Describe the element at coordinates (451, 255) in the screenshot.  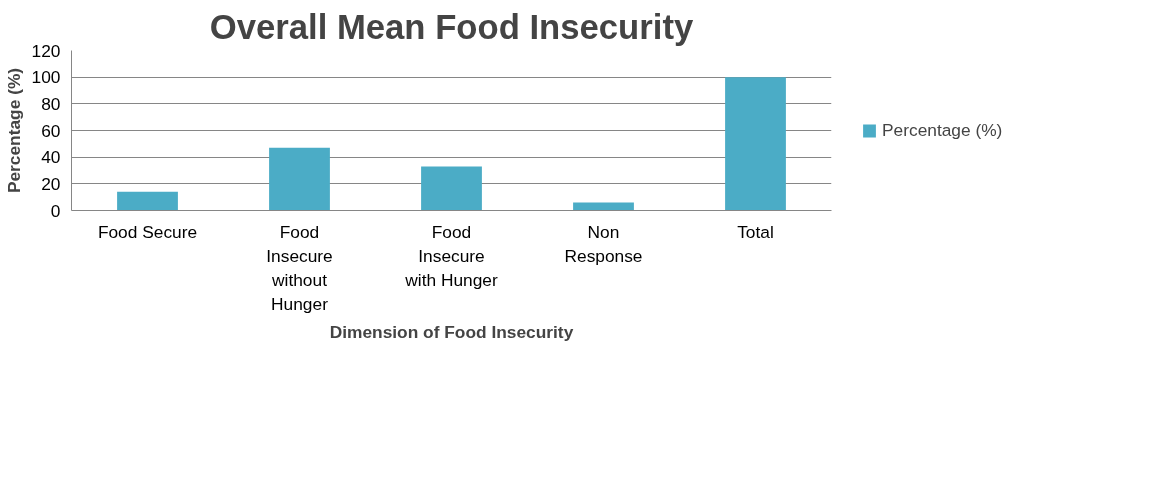
I see `x-tick-label: Food Insecure with Hunger` at that location.